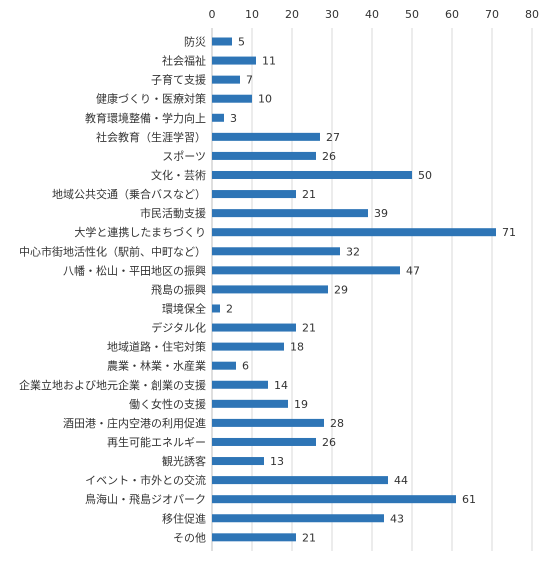  I want to click on x-axis-ticks: 0 10 20 30 40 50 60 70 80, so click(374, 14).